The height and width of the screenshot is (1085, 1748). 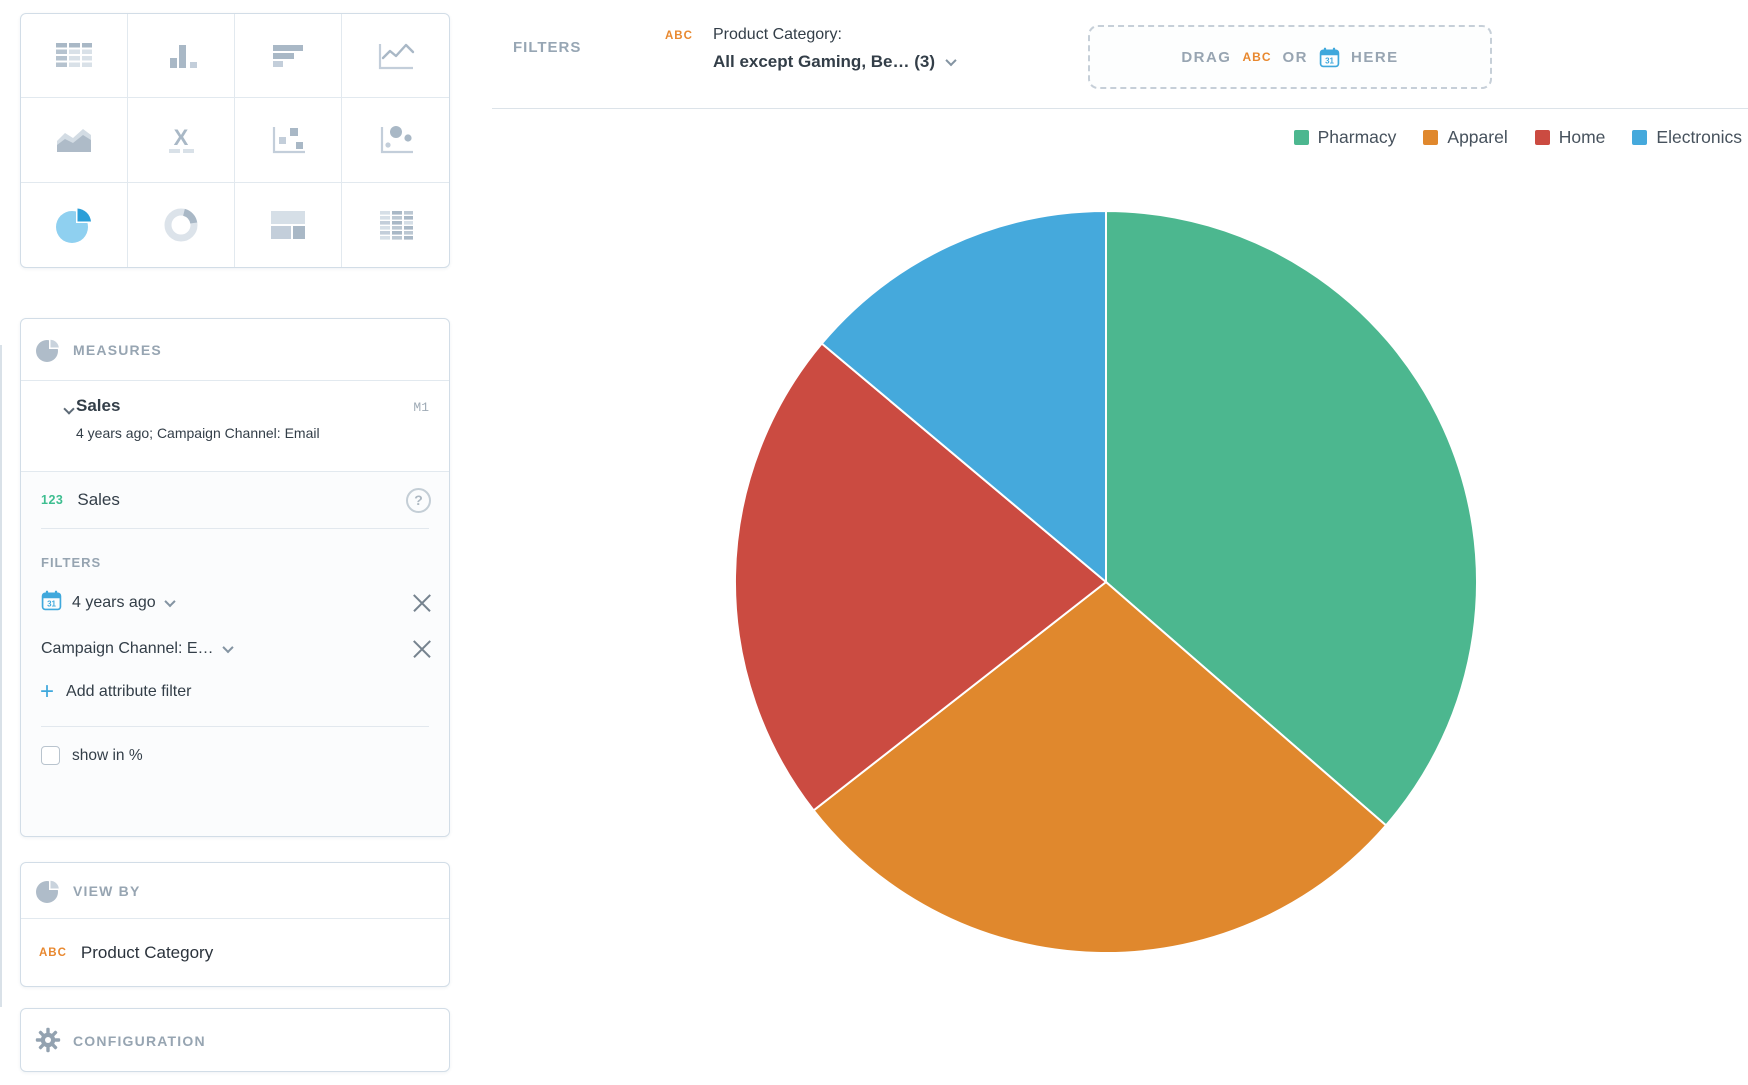 I want to click on chart-type-bubble-chart, so click(x=395, y=140).